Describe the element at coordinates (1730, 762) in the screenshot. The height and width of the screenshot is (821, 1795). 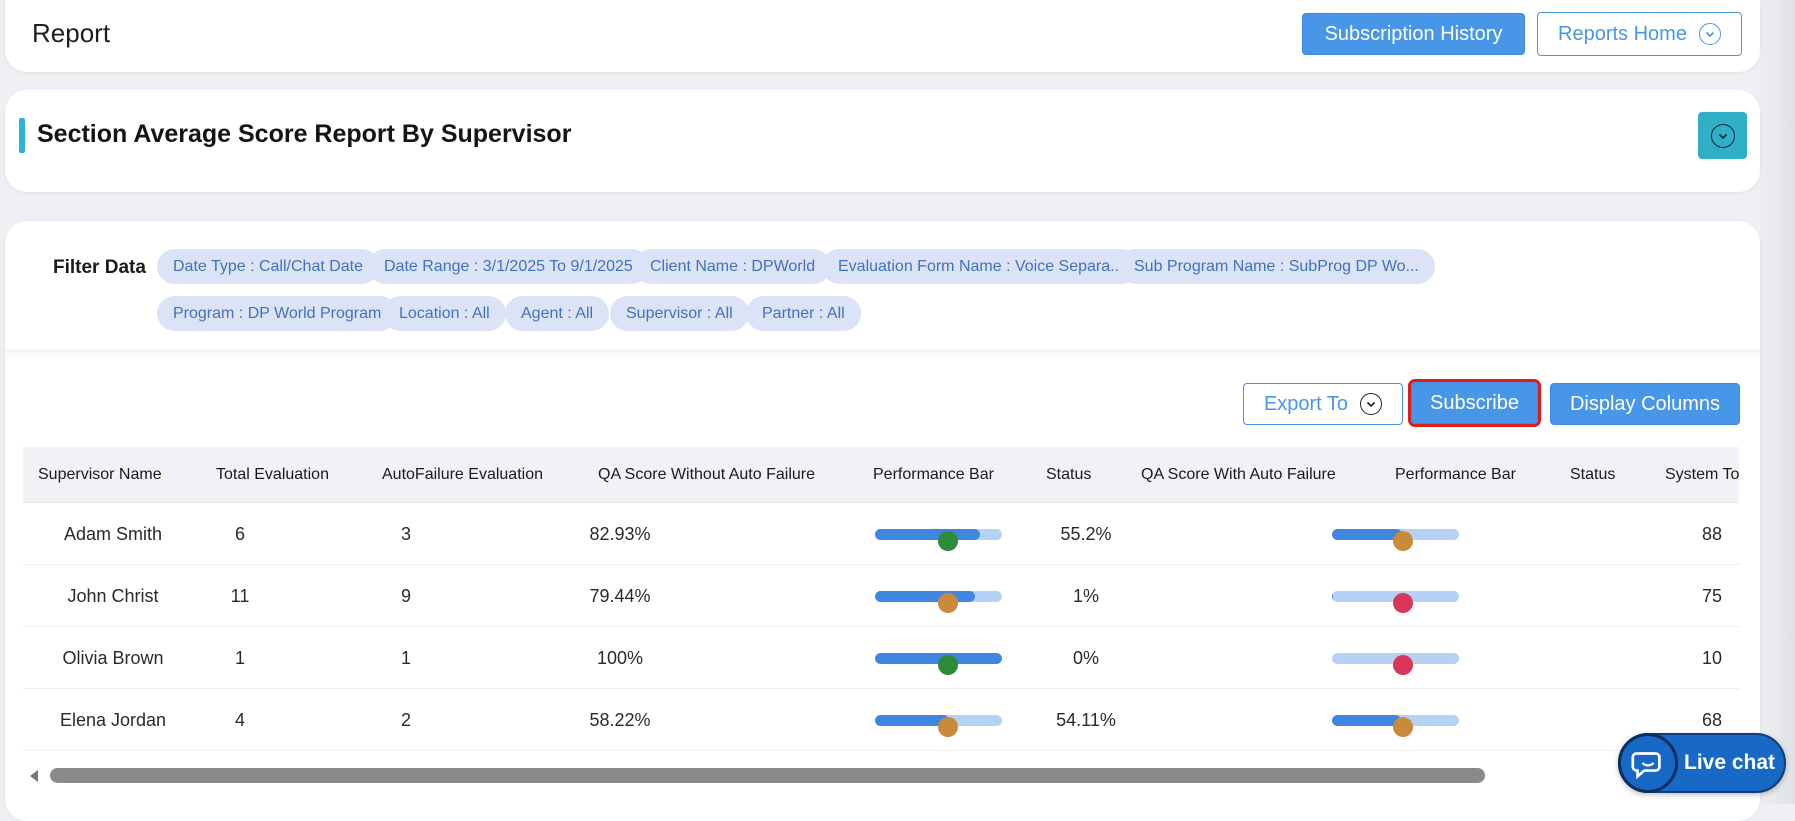
I see `live-chat-label: Live chat` at that location.